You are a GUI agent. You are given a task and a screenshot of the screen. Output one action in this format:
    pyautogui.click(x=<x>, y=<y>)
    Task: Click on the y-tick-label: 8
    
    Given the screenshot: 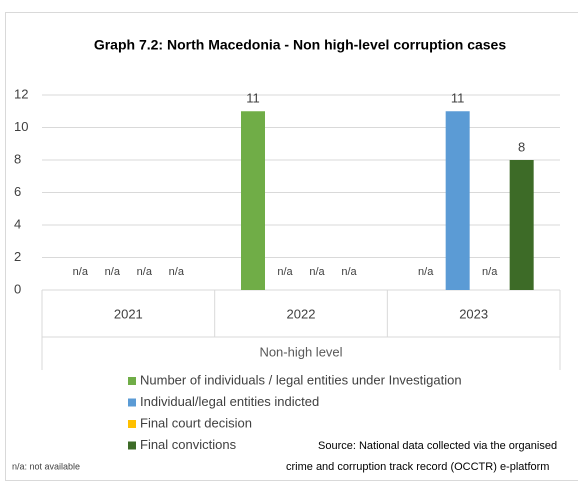 What is the action you would take?
    pyautogui.click(x=17, y=158)
    